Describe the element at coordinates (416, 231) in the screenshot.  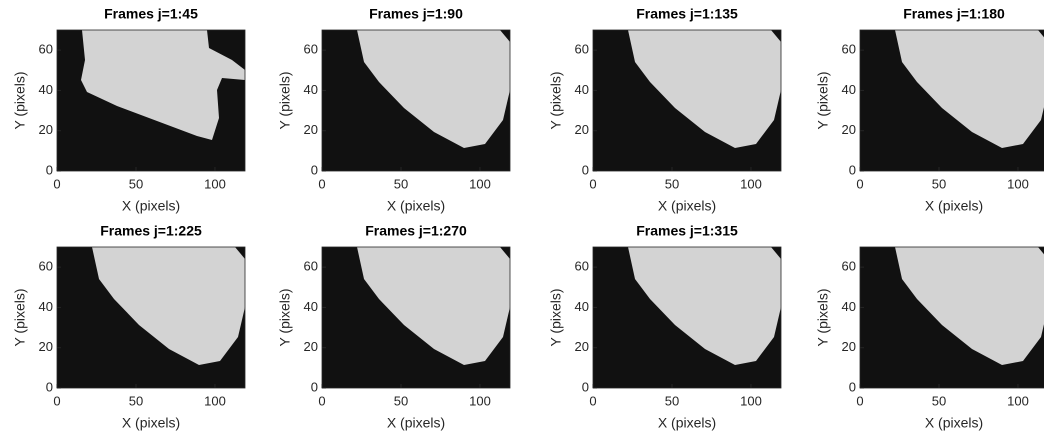
I see `subplot-title: Frames j=1:270` at that location.